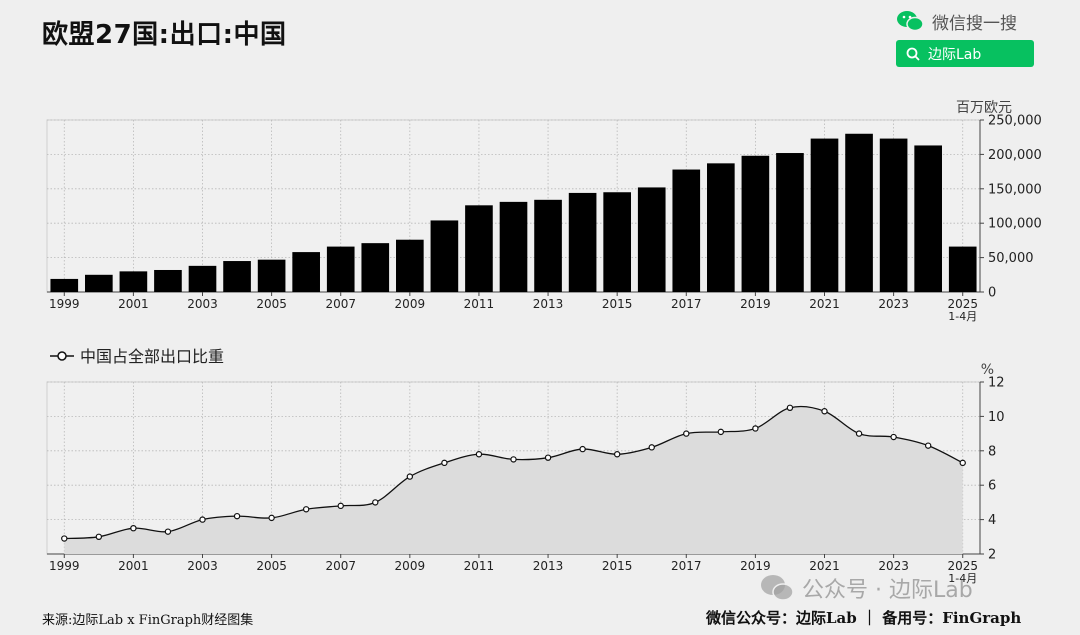  I want to click on y-axis-unit-label: %, so click(987, 370).